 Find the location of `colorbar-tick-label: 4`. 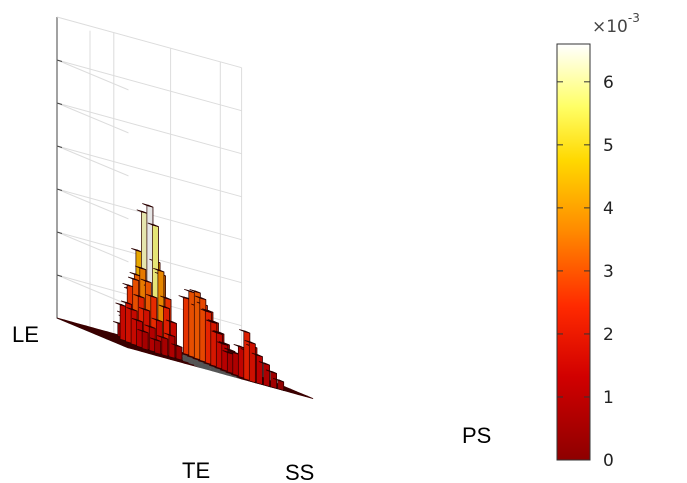

colorbar-tick-label: 4 is located at coordinates (608, 209).